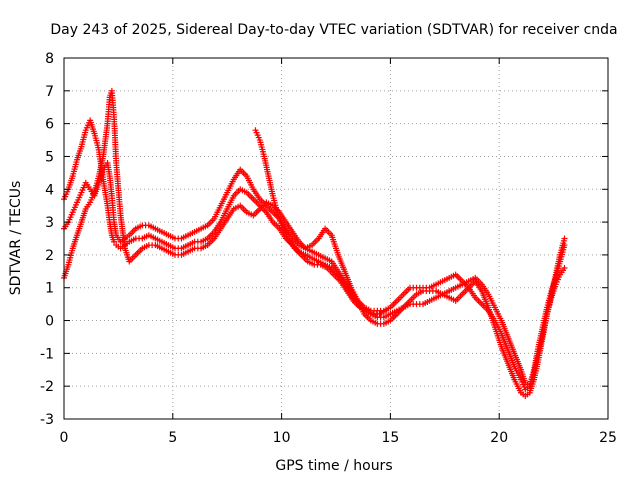  What do you see at coordinates (16, 238) in the screenshot?
I see `y-axis-label: SDTVAR / TECUs` at bounding box center [16, 238].